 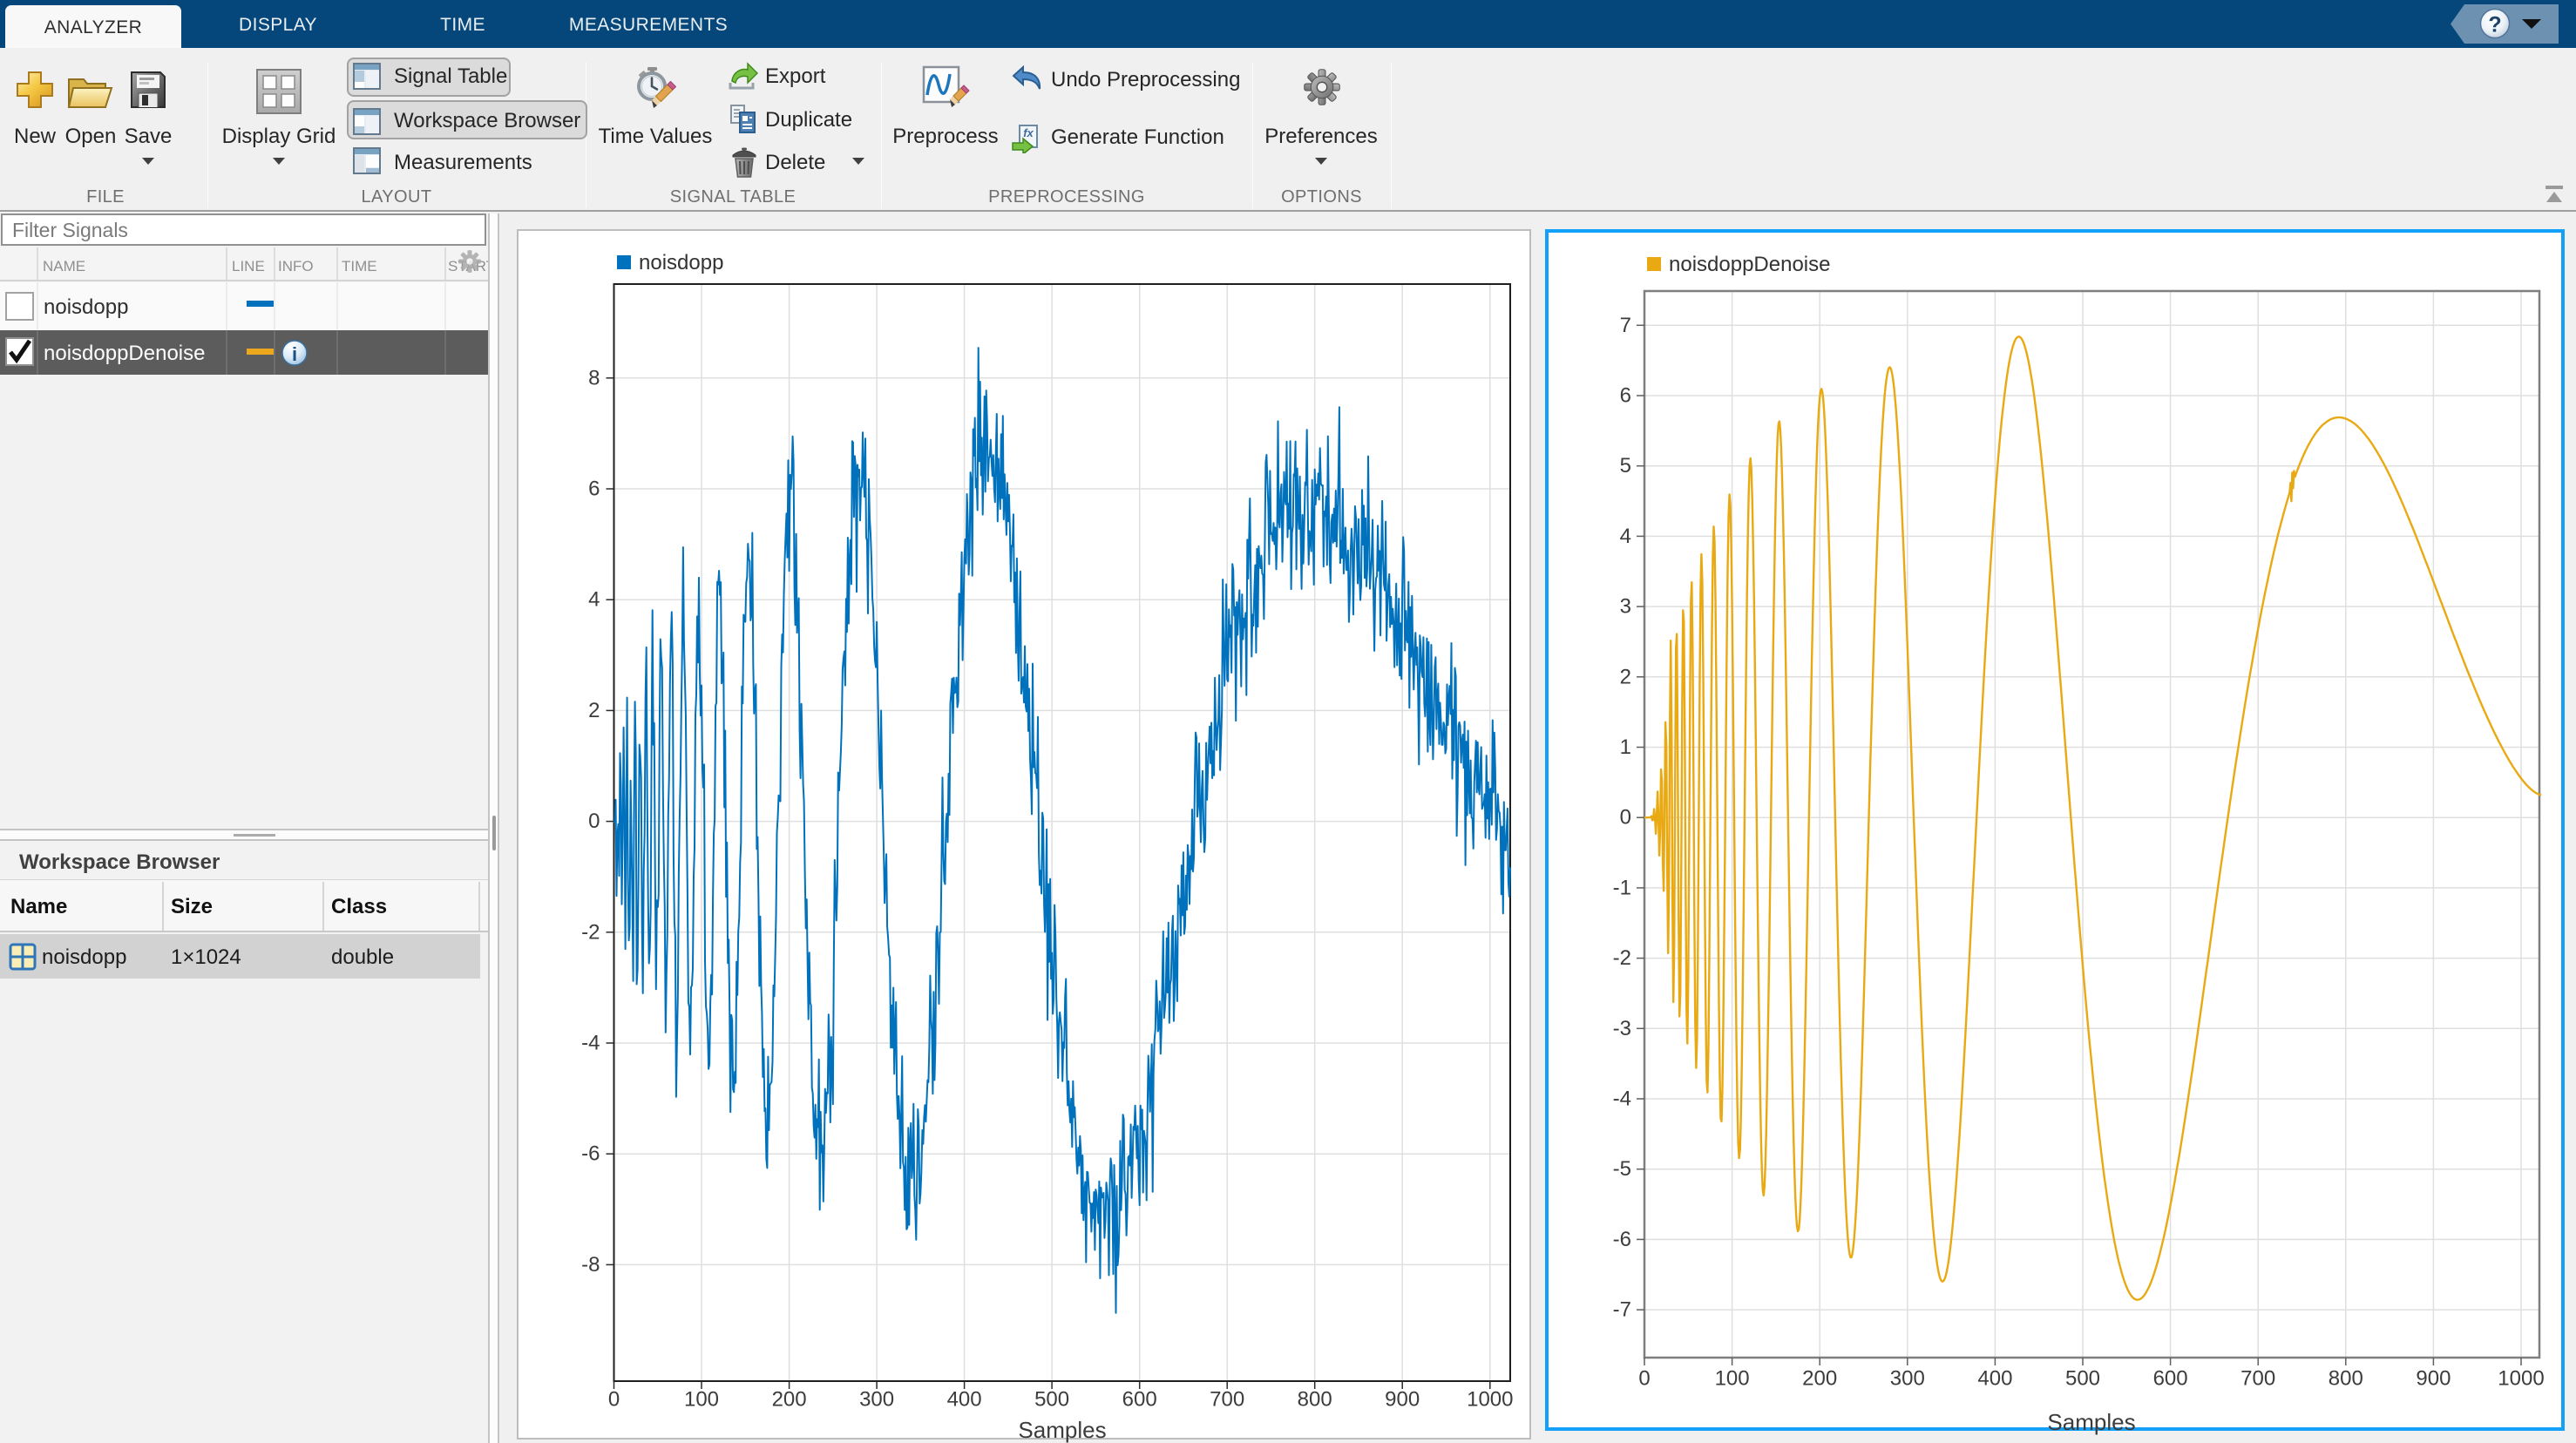 What do you see at coordinates (1626, 607) in the screenshot?
I see `svg-text: 3` at bounding box center [1626, 607].